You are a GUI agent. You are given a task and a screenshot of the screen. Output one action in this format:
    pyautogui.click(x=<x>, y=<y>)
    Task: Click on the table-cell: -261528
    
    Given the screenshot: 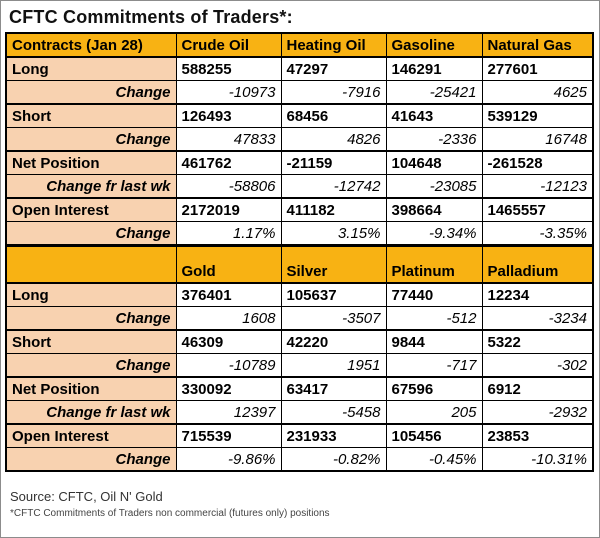 What is the action you would take?
    pyautogui.click(x=537, y=162)
    